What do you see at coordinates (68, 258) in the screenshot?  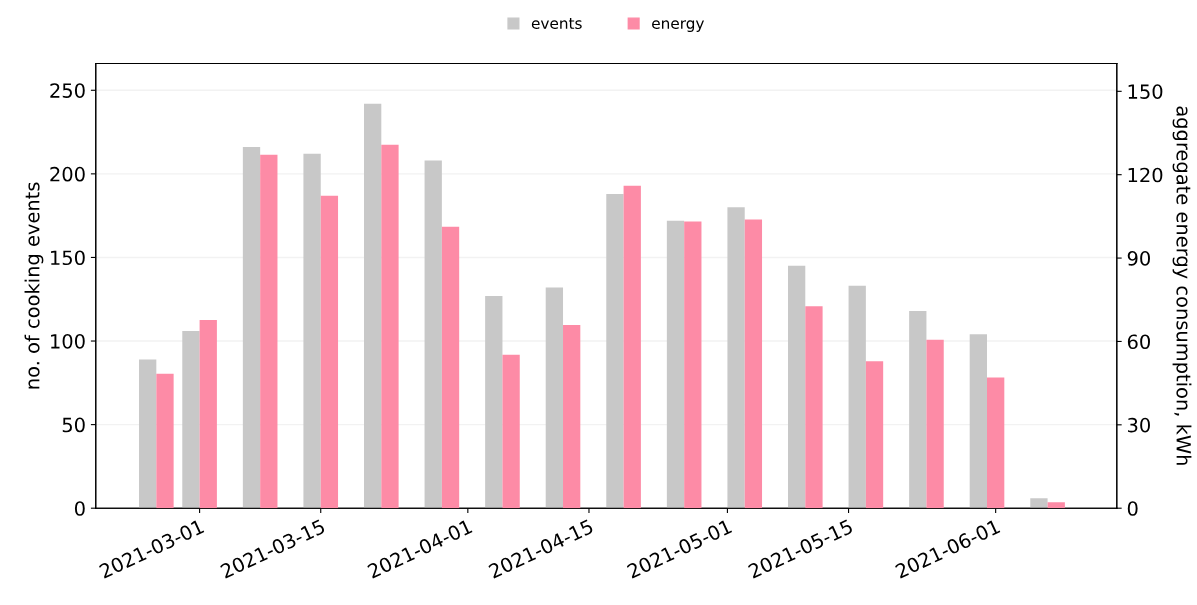 I see `y-tick-label: 150` at bounding box center [68, 258].